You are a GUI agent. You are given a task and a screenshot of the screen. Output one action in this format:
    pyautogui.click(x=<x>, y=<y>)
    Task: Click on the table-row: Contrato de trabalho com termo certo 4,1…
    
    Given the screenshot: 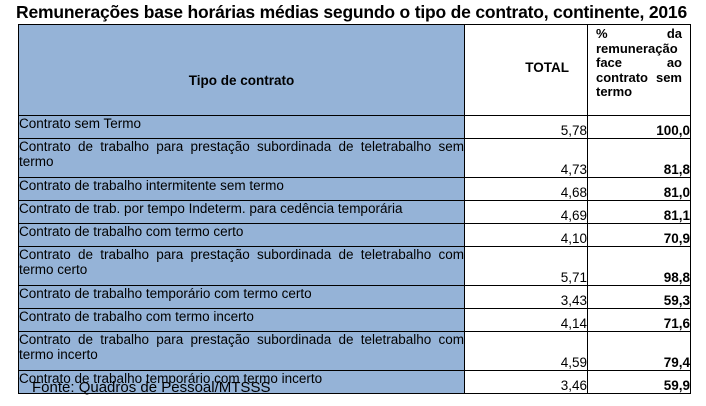 What is the action you would take?
    pyautogui.click(x=354, y=235)
    